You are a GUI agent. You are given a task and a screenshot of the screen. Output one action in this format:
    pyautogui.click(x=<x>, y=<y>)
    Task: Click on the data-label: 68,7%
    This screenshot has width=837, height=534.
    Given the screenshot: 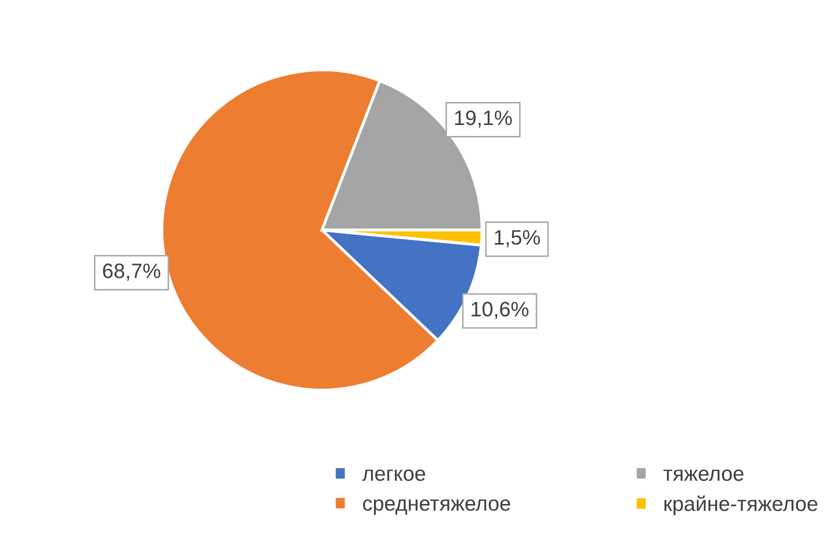 What is the action you would take?
    pyautogui.click(x=131, y=272)
    